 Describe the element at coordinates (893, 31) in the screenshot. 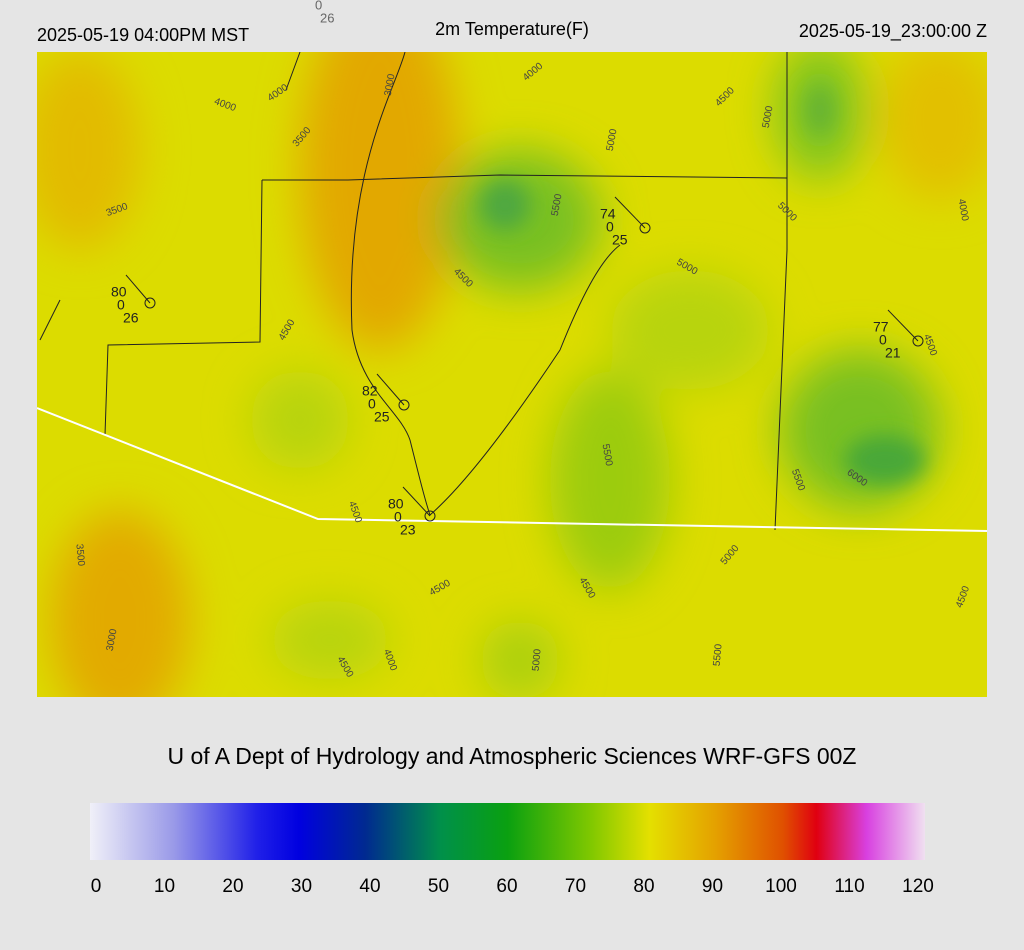

I see `valid-time: 2025-05-19_23:00:00 Z` at that location.